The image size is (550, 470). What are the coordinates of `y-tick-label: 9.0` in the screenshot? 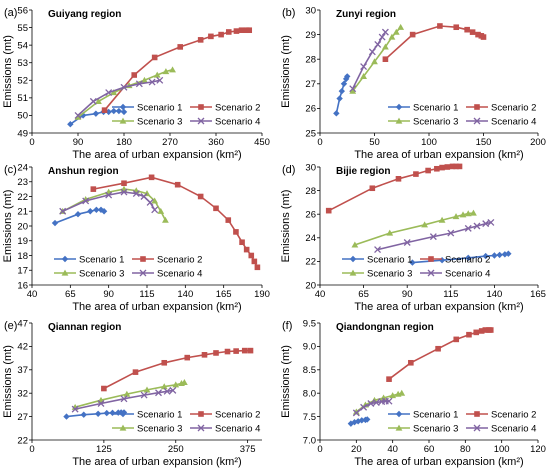 It's located at (309, 347).